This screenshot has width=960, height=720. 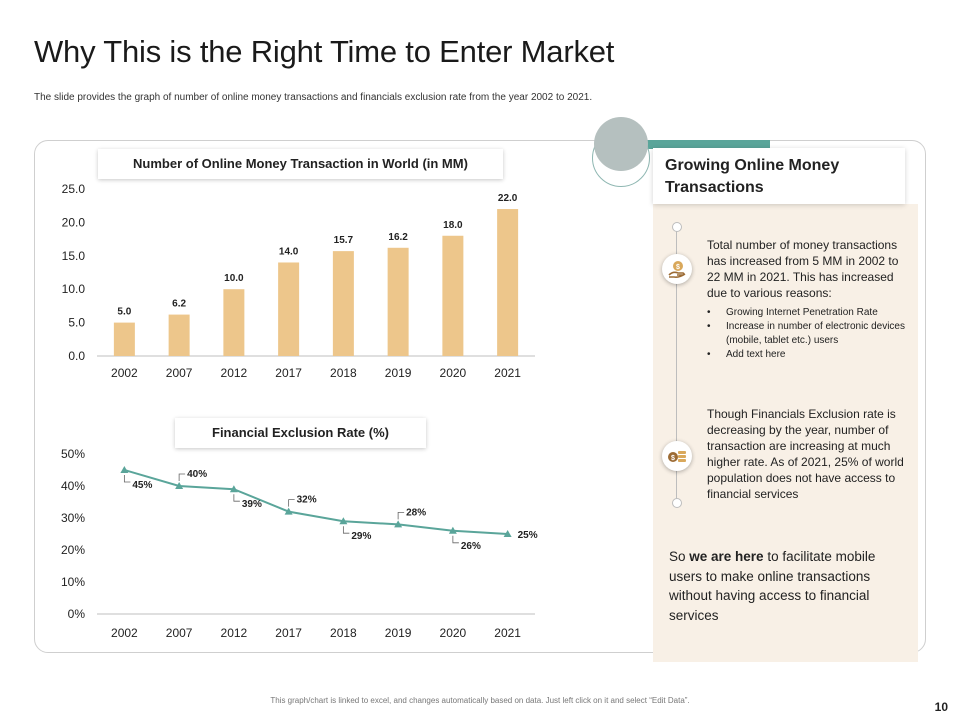 I want to click on data-label: 14.0, so click(x=289, y=251).